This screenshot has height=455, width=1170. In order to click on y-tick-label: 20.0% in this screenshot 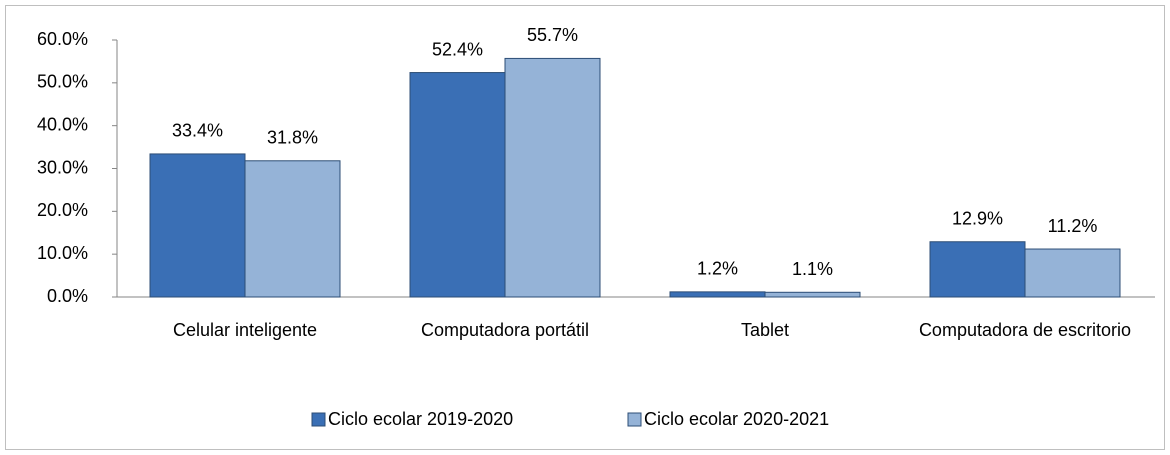, I will do `click(62, 210)`.